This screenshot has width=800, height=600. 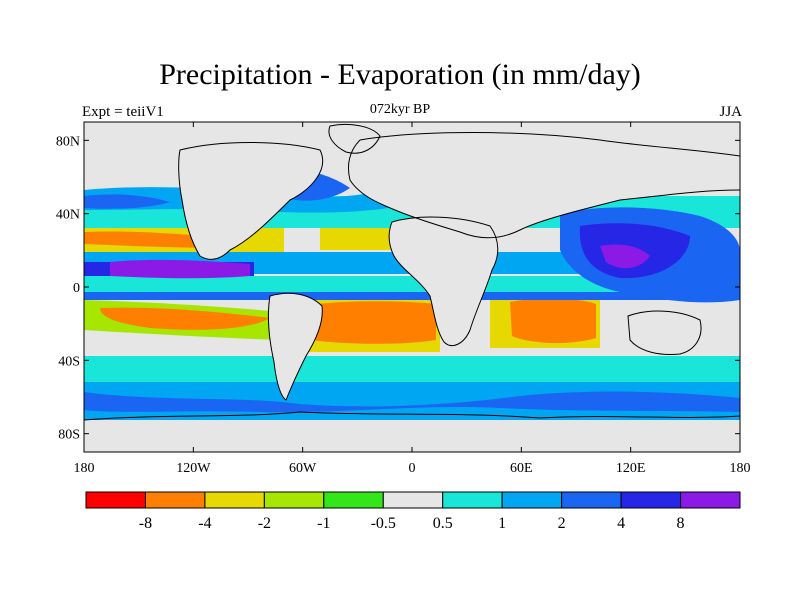 I want to click on southern-itcz, so click(x=412, y=296).